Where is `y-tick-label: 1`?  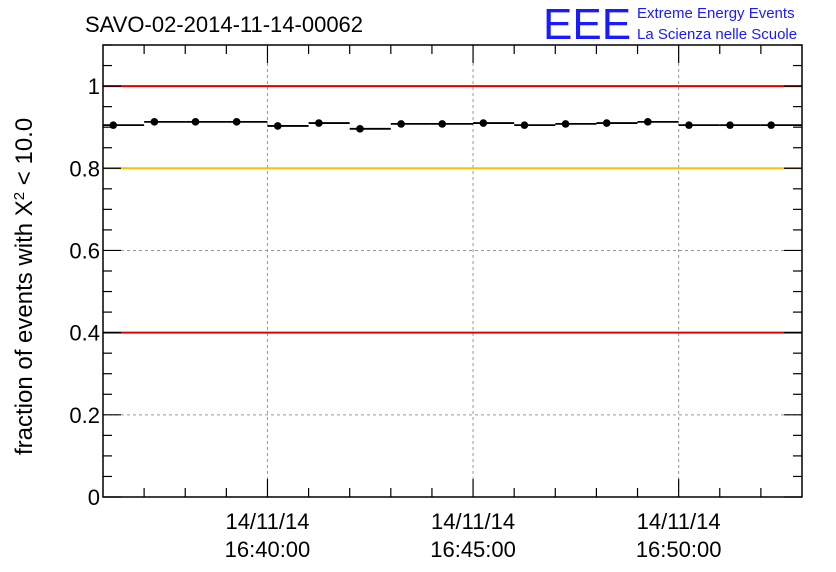 y-tick-label: 1 is located at coordinates (94, 86).